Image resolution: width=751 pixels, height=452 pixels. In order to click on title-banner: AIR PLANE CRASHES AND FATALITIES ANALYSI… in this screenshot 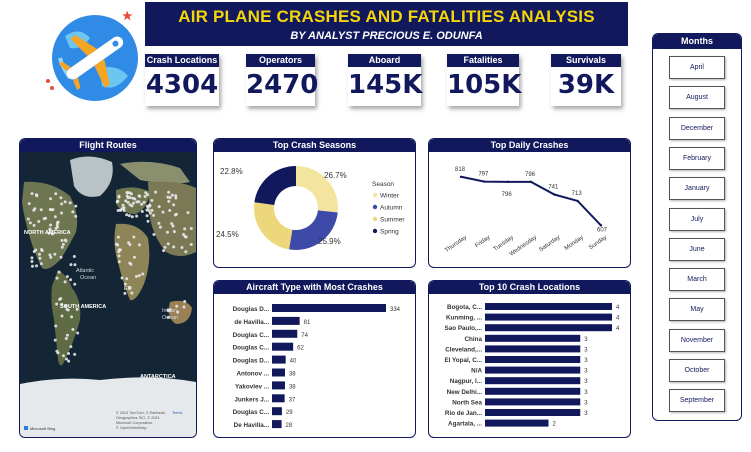, I will do `click(386, 24)`.